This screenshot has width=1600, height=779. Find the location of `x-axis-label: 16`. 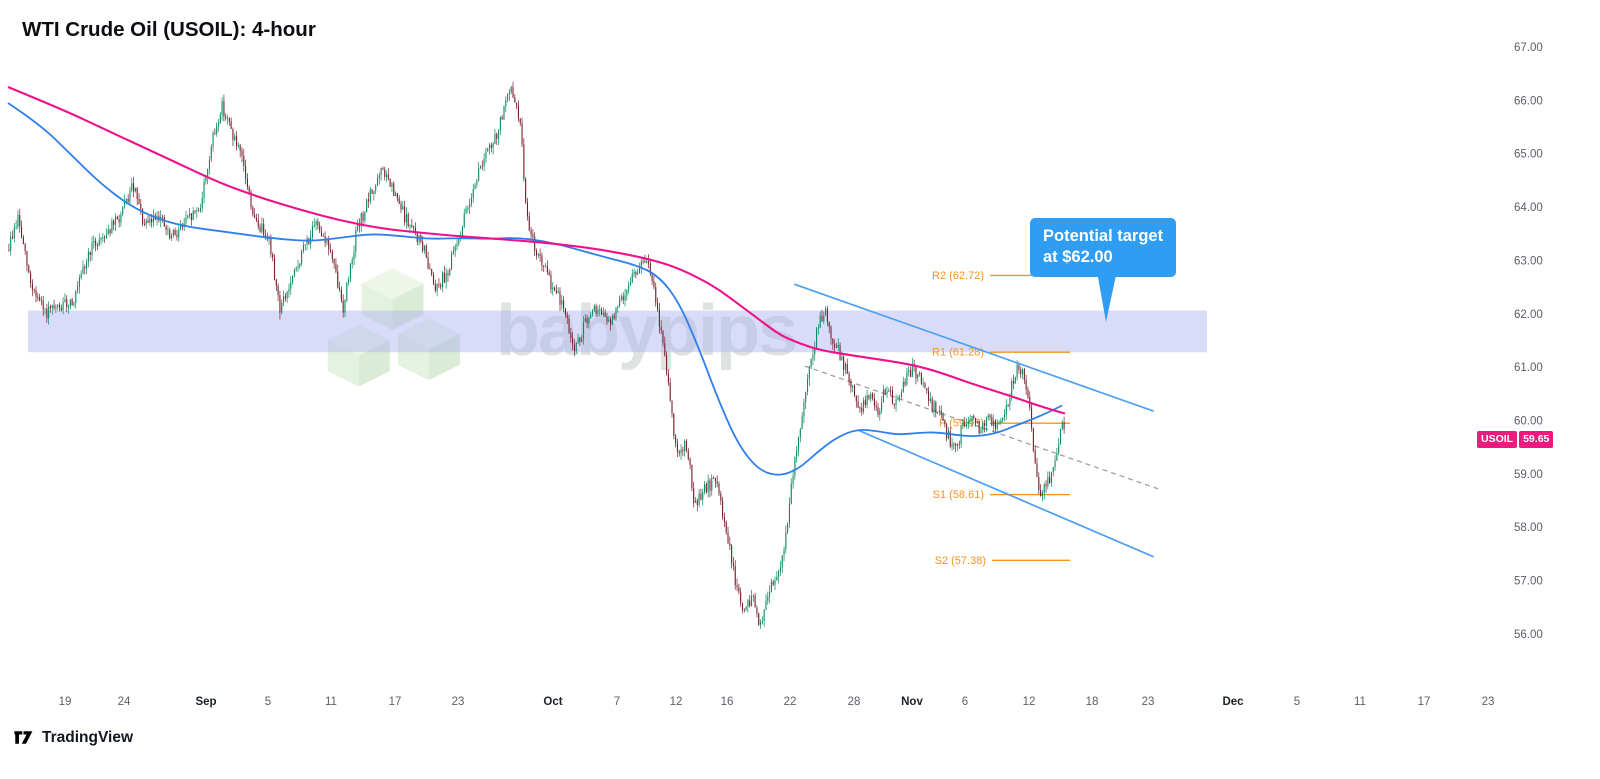

x-axis-label: 16 is located at coordinates (727, 702).